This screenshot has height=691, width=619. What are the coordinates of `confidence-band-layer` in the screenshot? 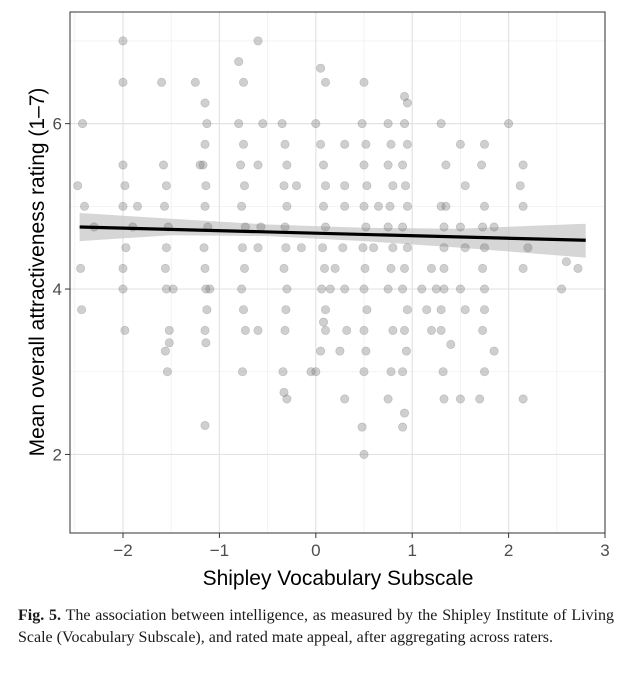 It's located at (332, 235).